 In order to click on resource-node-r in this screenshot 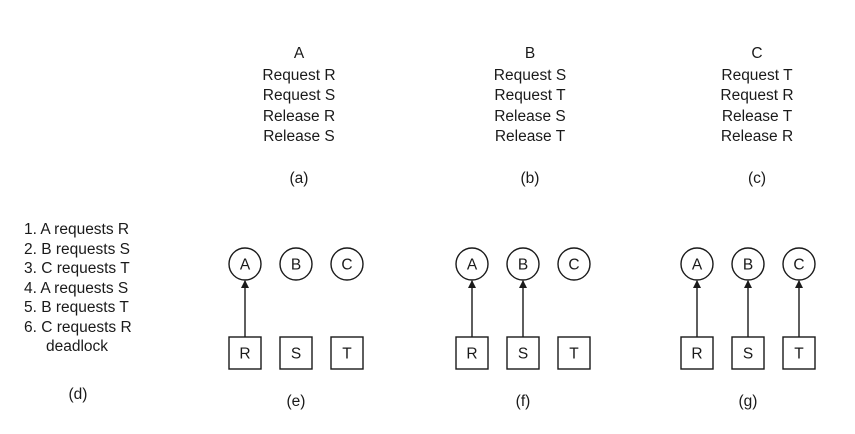, I will do `click(472, 353)`.